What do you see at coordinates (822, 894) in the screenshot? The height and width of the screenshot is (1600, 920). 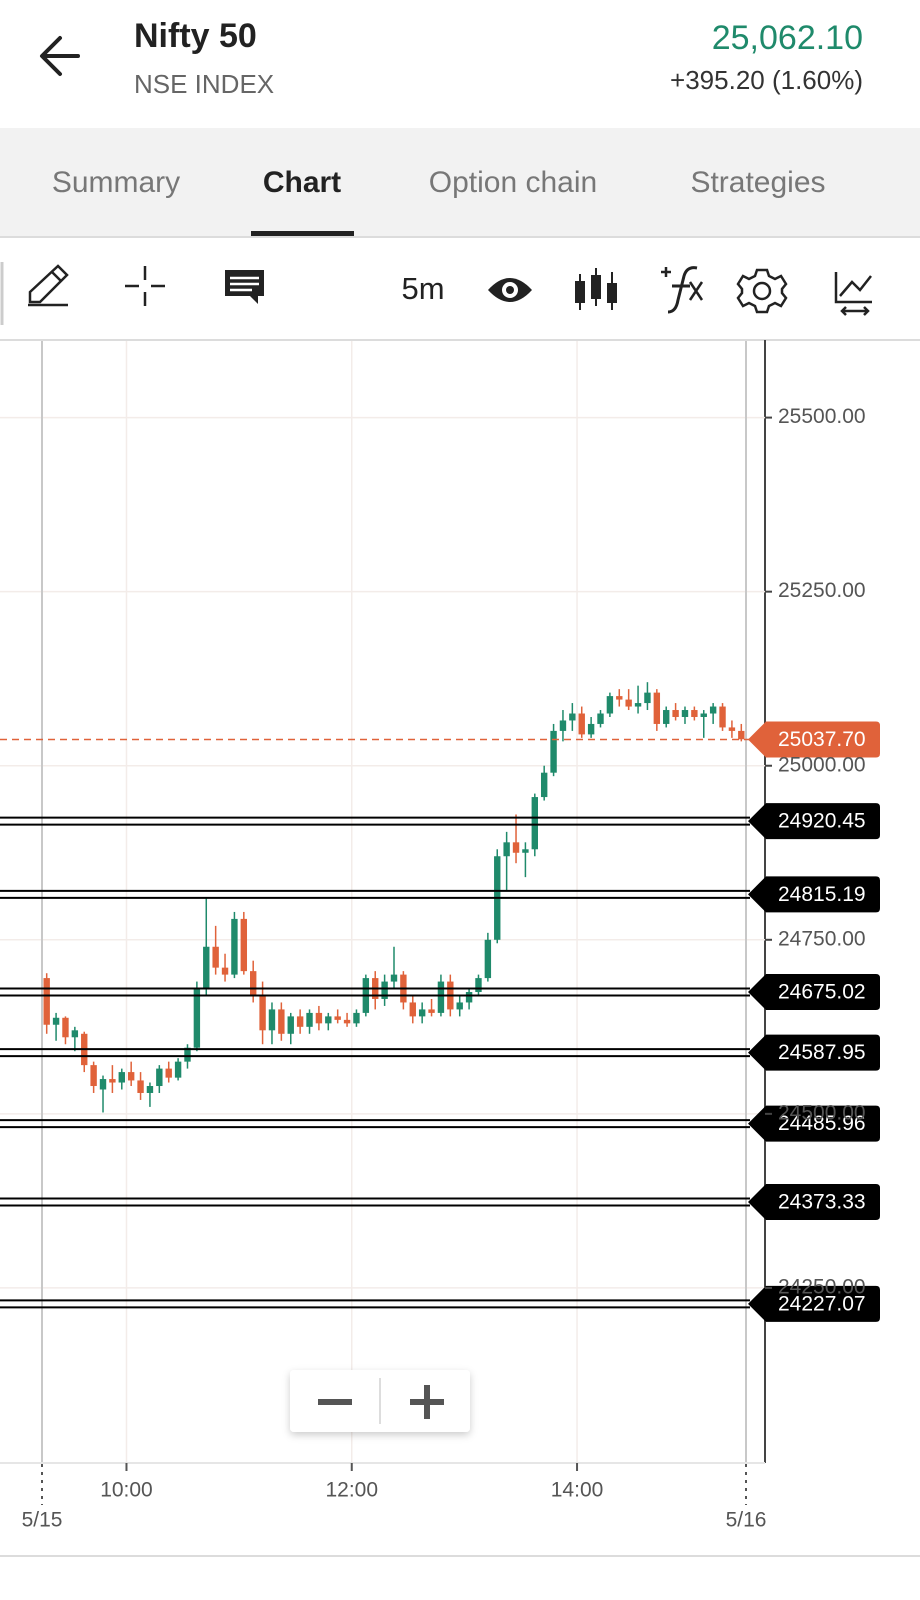 I see `level-label: 24815.19` at bounding box center [822, 894].